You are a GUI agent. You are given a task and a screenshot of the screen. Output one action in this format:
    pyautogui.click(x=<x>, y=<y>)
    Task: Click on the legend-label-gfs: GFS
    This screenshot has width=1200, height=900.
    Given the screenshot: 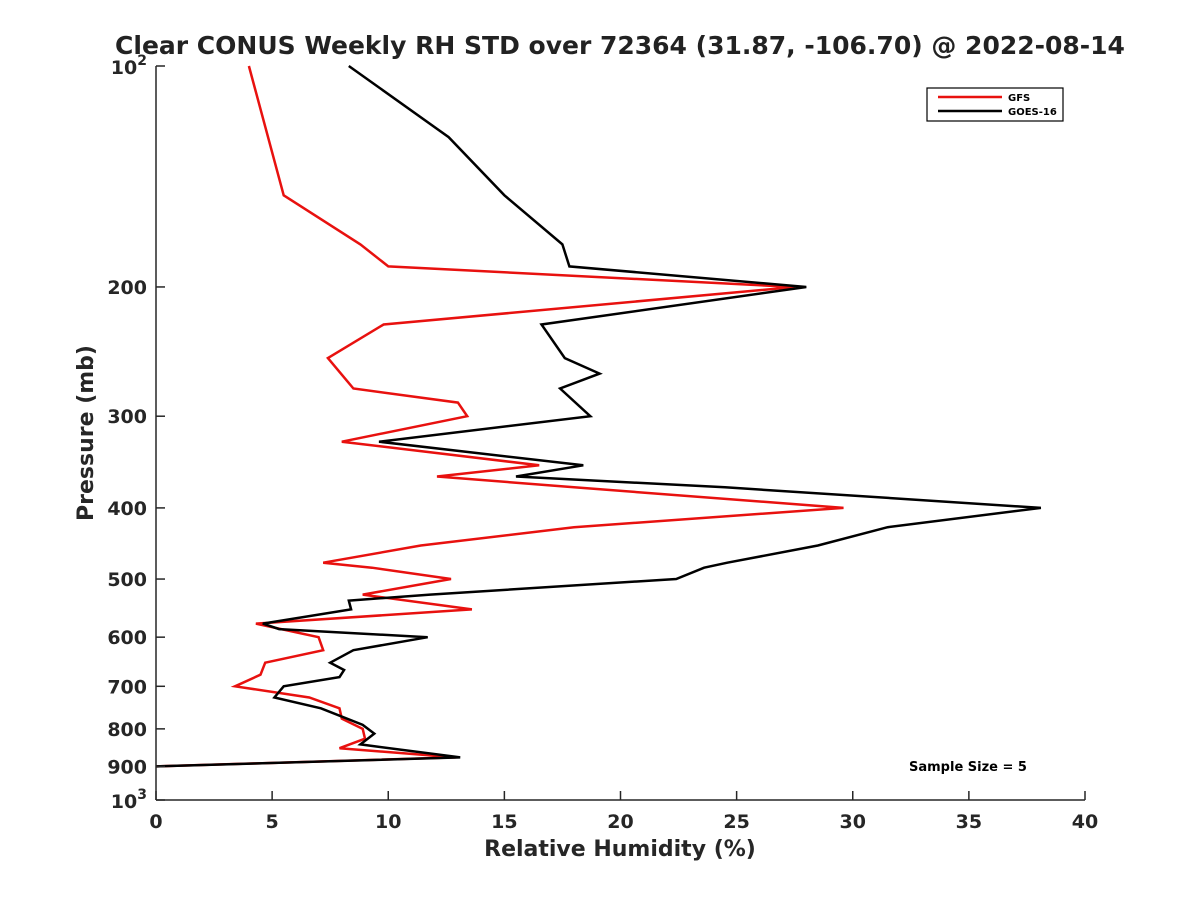 What is the action you would take?
    pyautogui.click(x=1019, y=98)
    